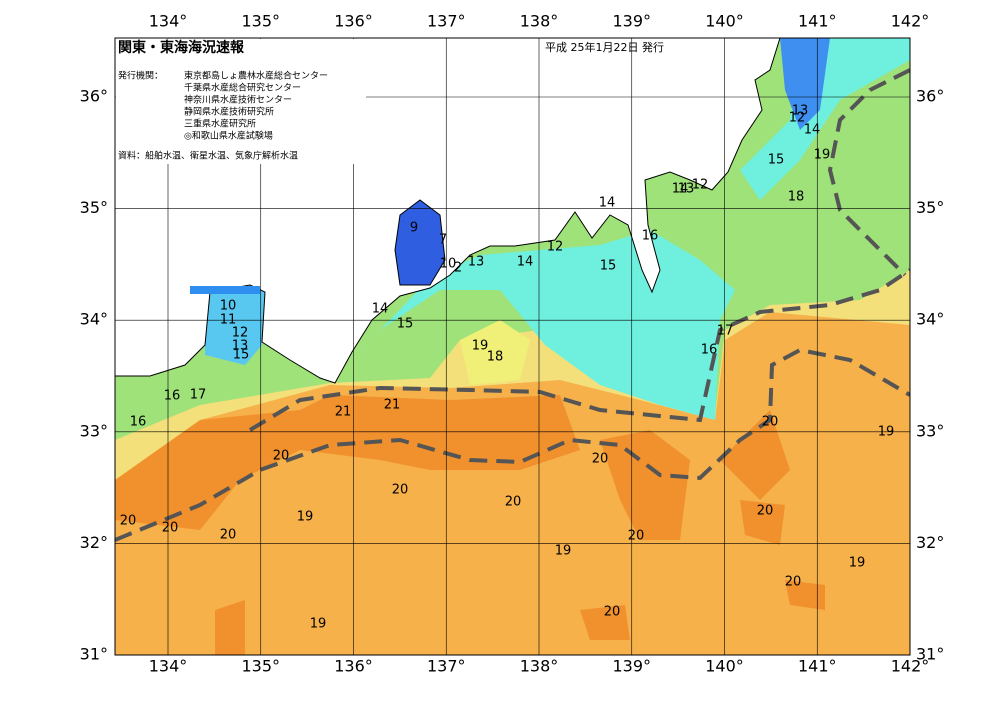 This screenshot has width=1002, height=709. Describe the element at coordinates (353, 666) in the screenshot. I see `lon-label-bottom: 136°` at that location.